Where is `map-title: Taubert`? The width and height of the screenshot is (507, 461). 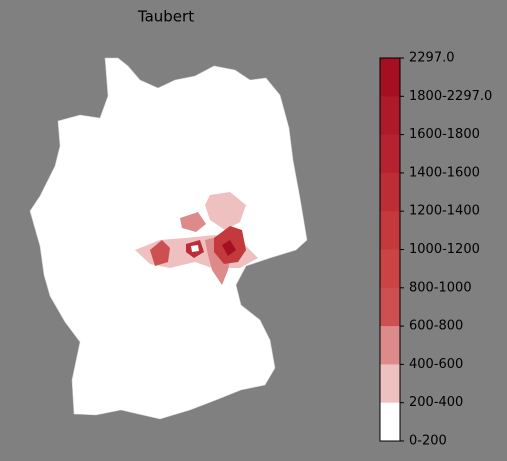 map-title: Taubert is located at coordinates (165, 17).